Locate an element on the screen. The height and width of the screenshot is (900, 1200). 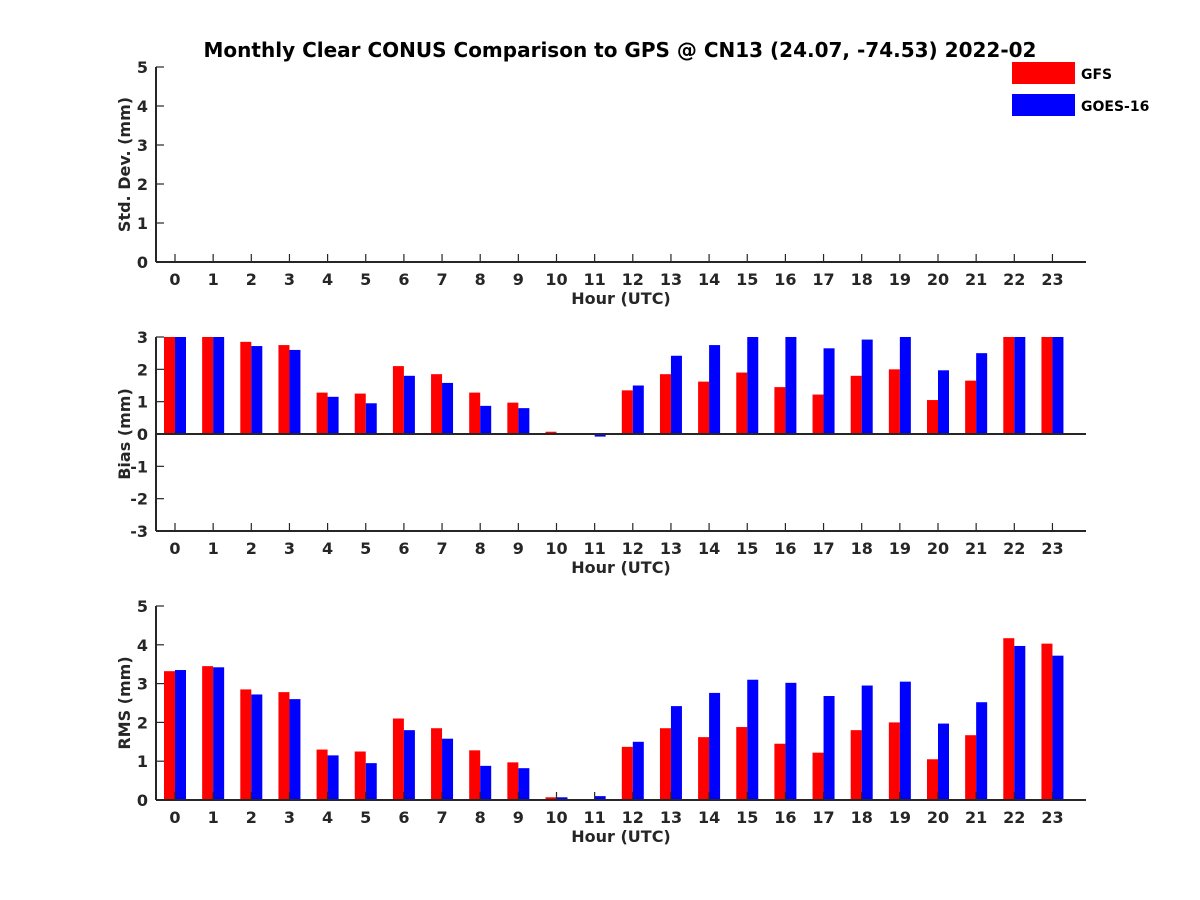
y-tick-label: 0 is located at coordinates (142, 434).